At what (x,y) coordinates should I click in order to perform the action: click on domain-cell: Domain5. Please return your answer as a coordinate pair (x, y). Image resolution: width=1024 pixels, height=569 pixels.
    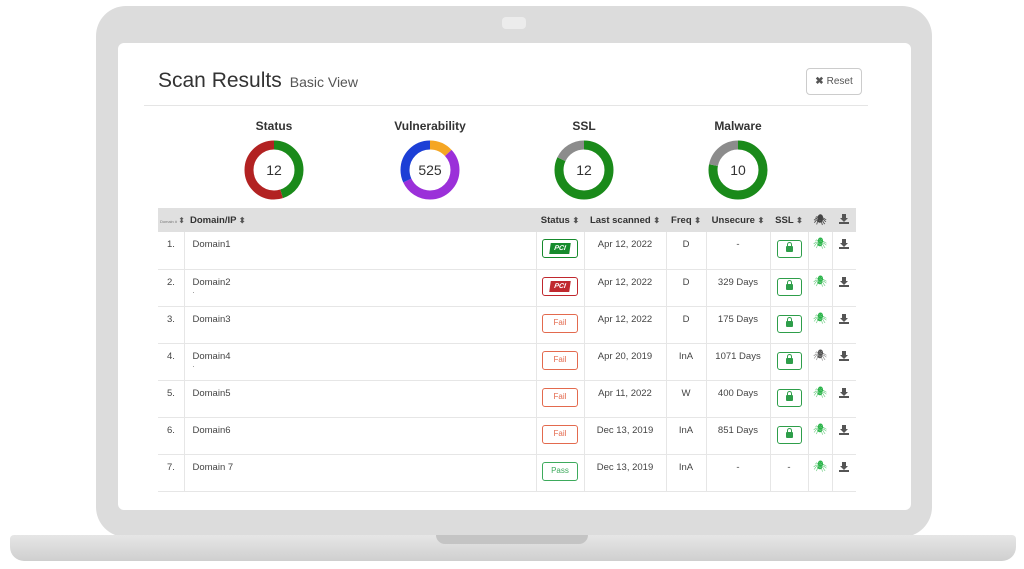
    Looking at the image, I should click on (360, 398).